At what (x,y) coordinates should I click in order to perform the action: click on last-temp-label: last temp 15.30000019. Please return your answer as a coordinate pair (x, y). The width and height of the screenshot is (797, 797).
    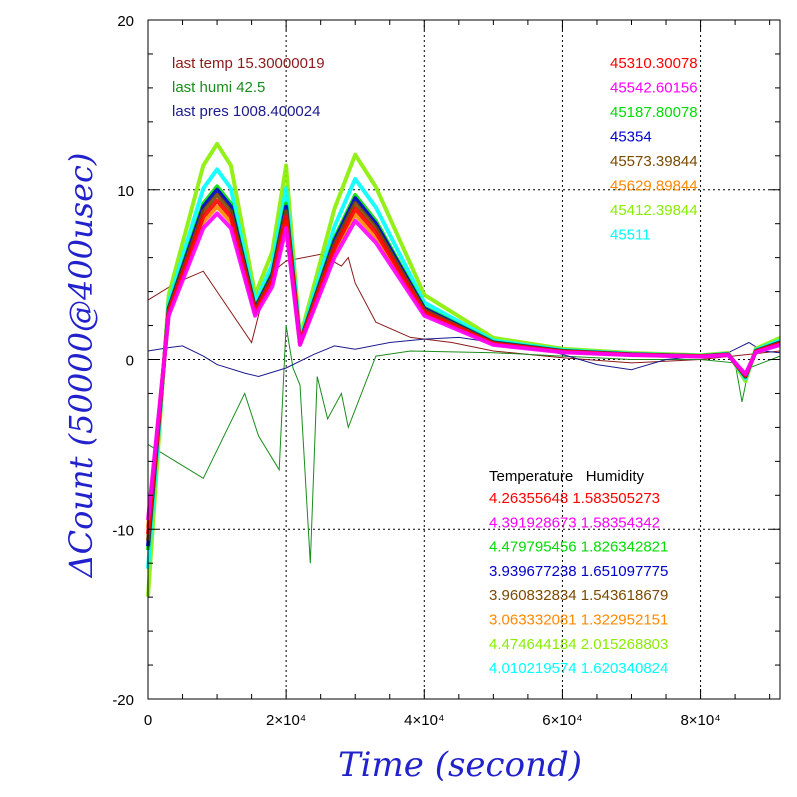
    Looking at the image, I should click on (248, 63).